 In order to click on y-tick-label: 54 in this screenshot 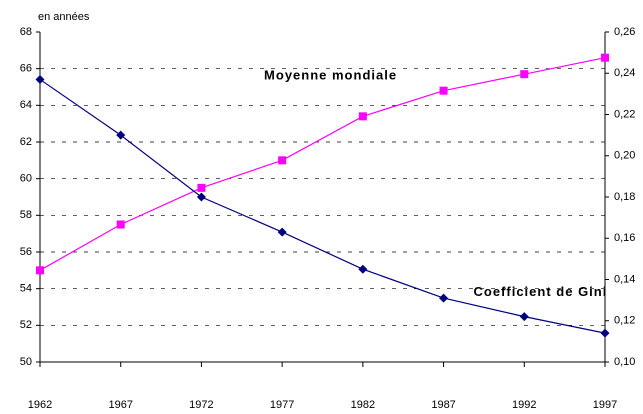, I will do `click(26, 289)`.